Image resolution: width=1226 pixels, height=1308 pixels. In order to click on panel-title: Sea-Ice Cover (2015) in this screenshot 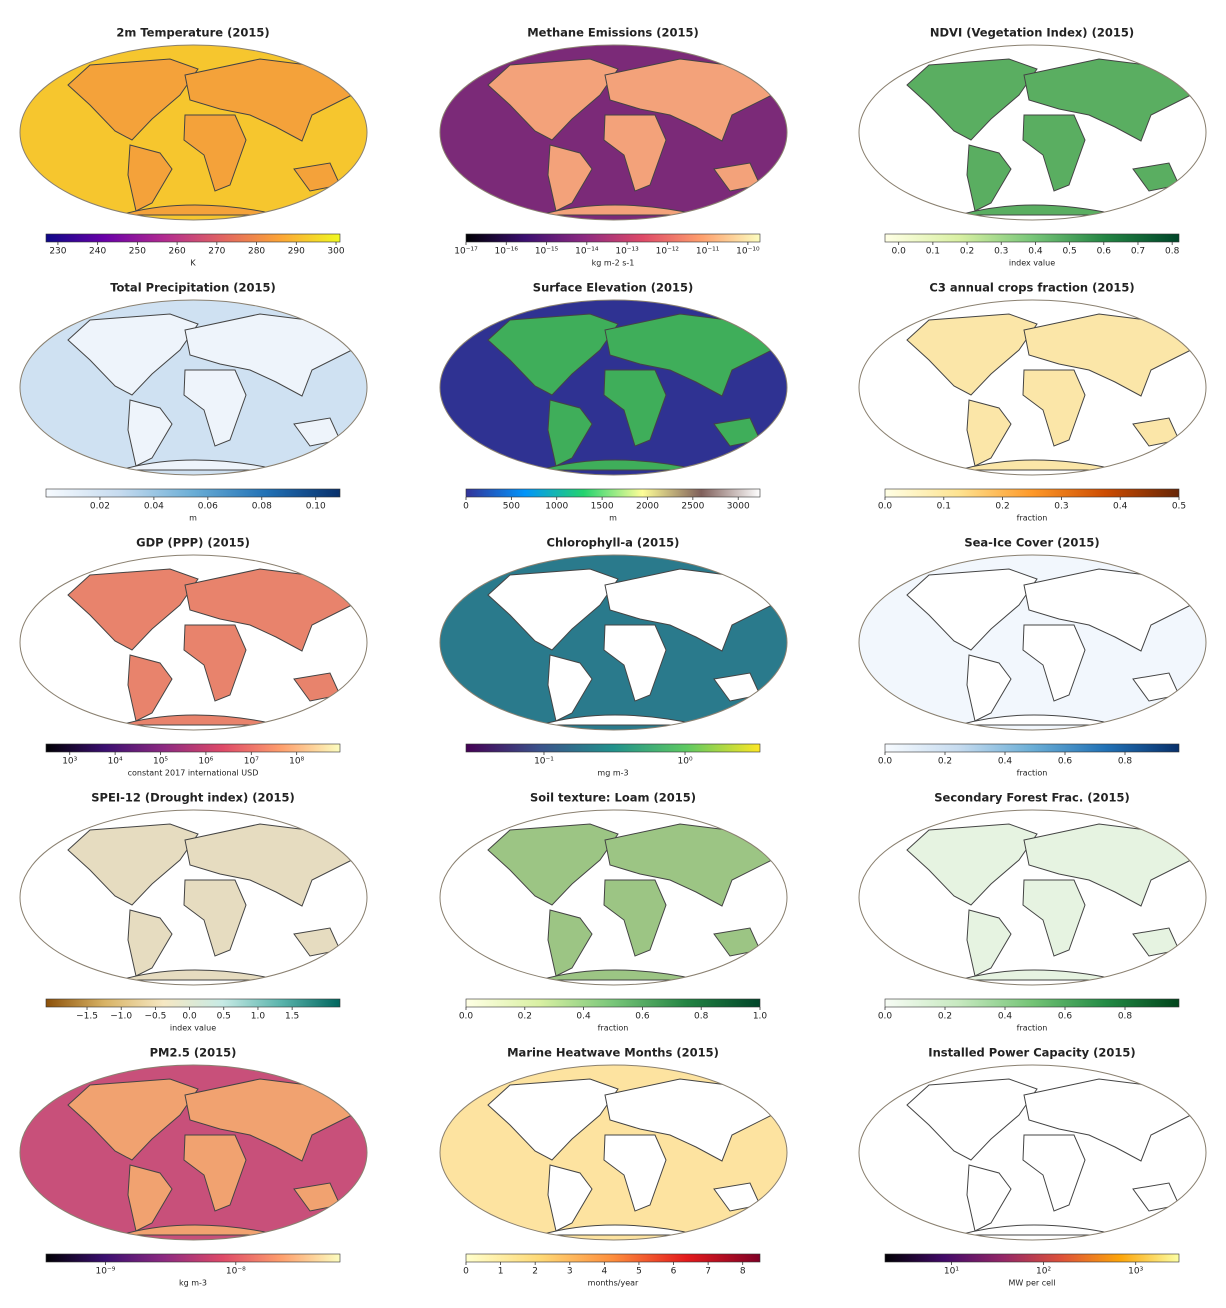, I will do `click(1031, 543)`.